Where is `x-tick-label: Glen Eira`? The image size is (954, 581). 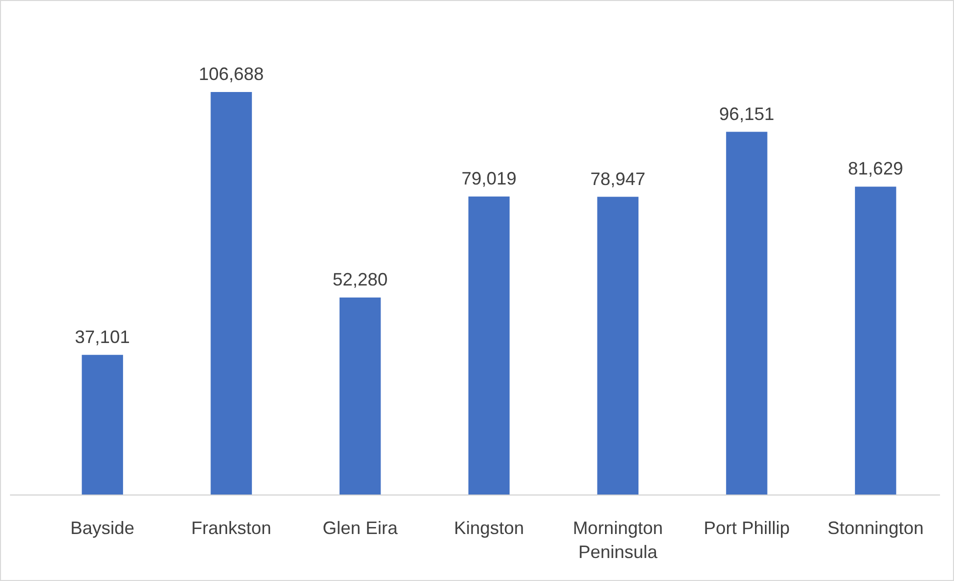 x-tick-label: Glen Eira is located at coordinates (360, 528).